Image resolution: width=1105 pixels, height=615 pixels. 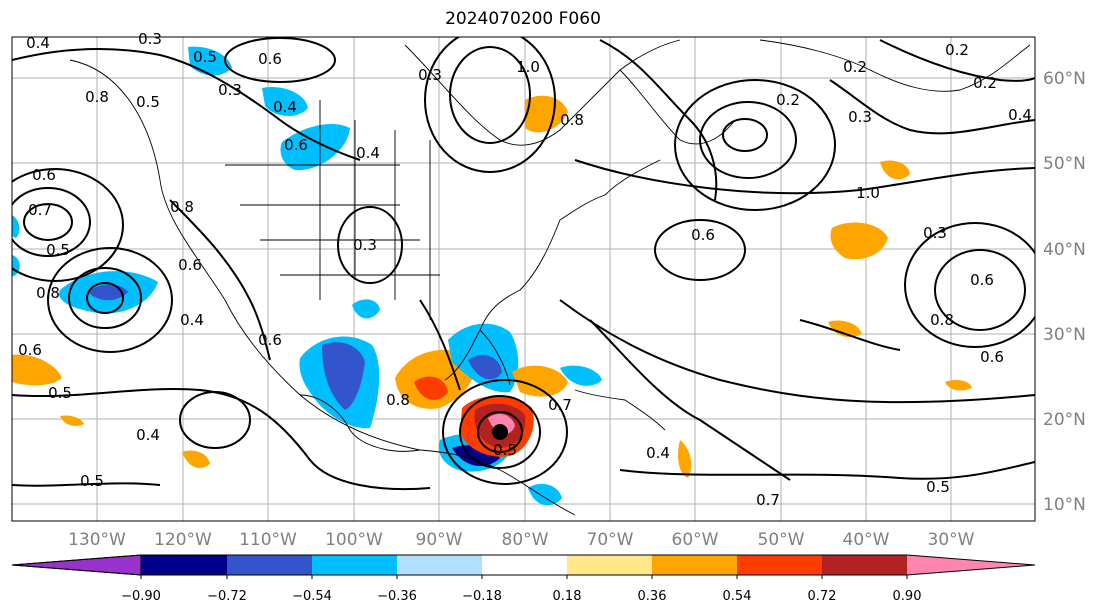 What do you see at coordinates (610, 540) in the screenshot?
I see `lon-tick-label: 70°W` at bounding box center [610, 540].